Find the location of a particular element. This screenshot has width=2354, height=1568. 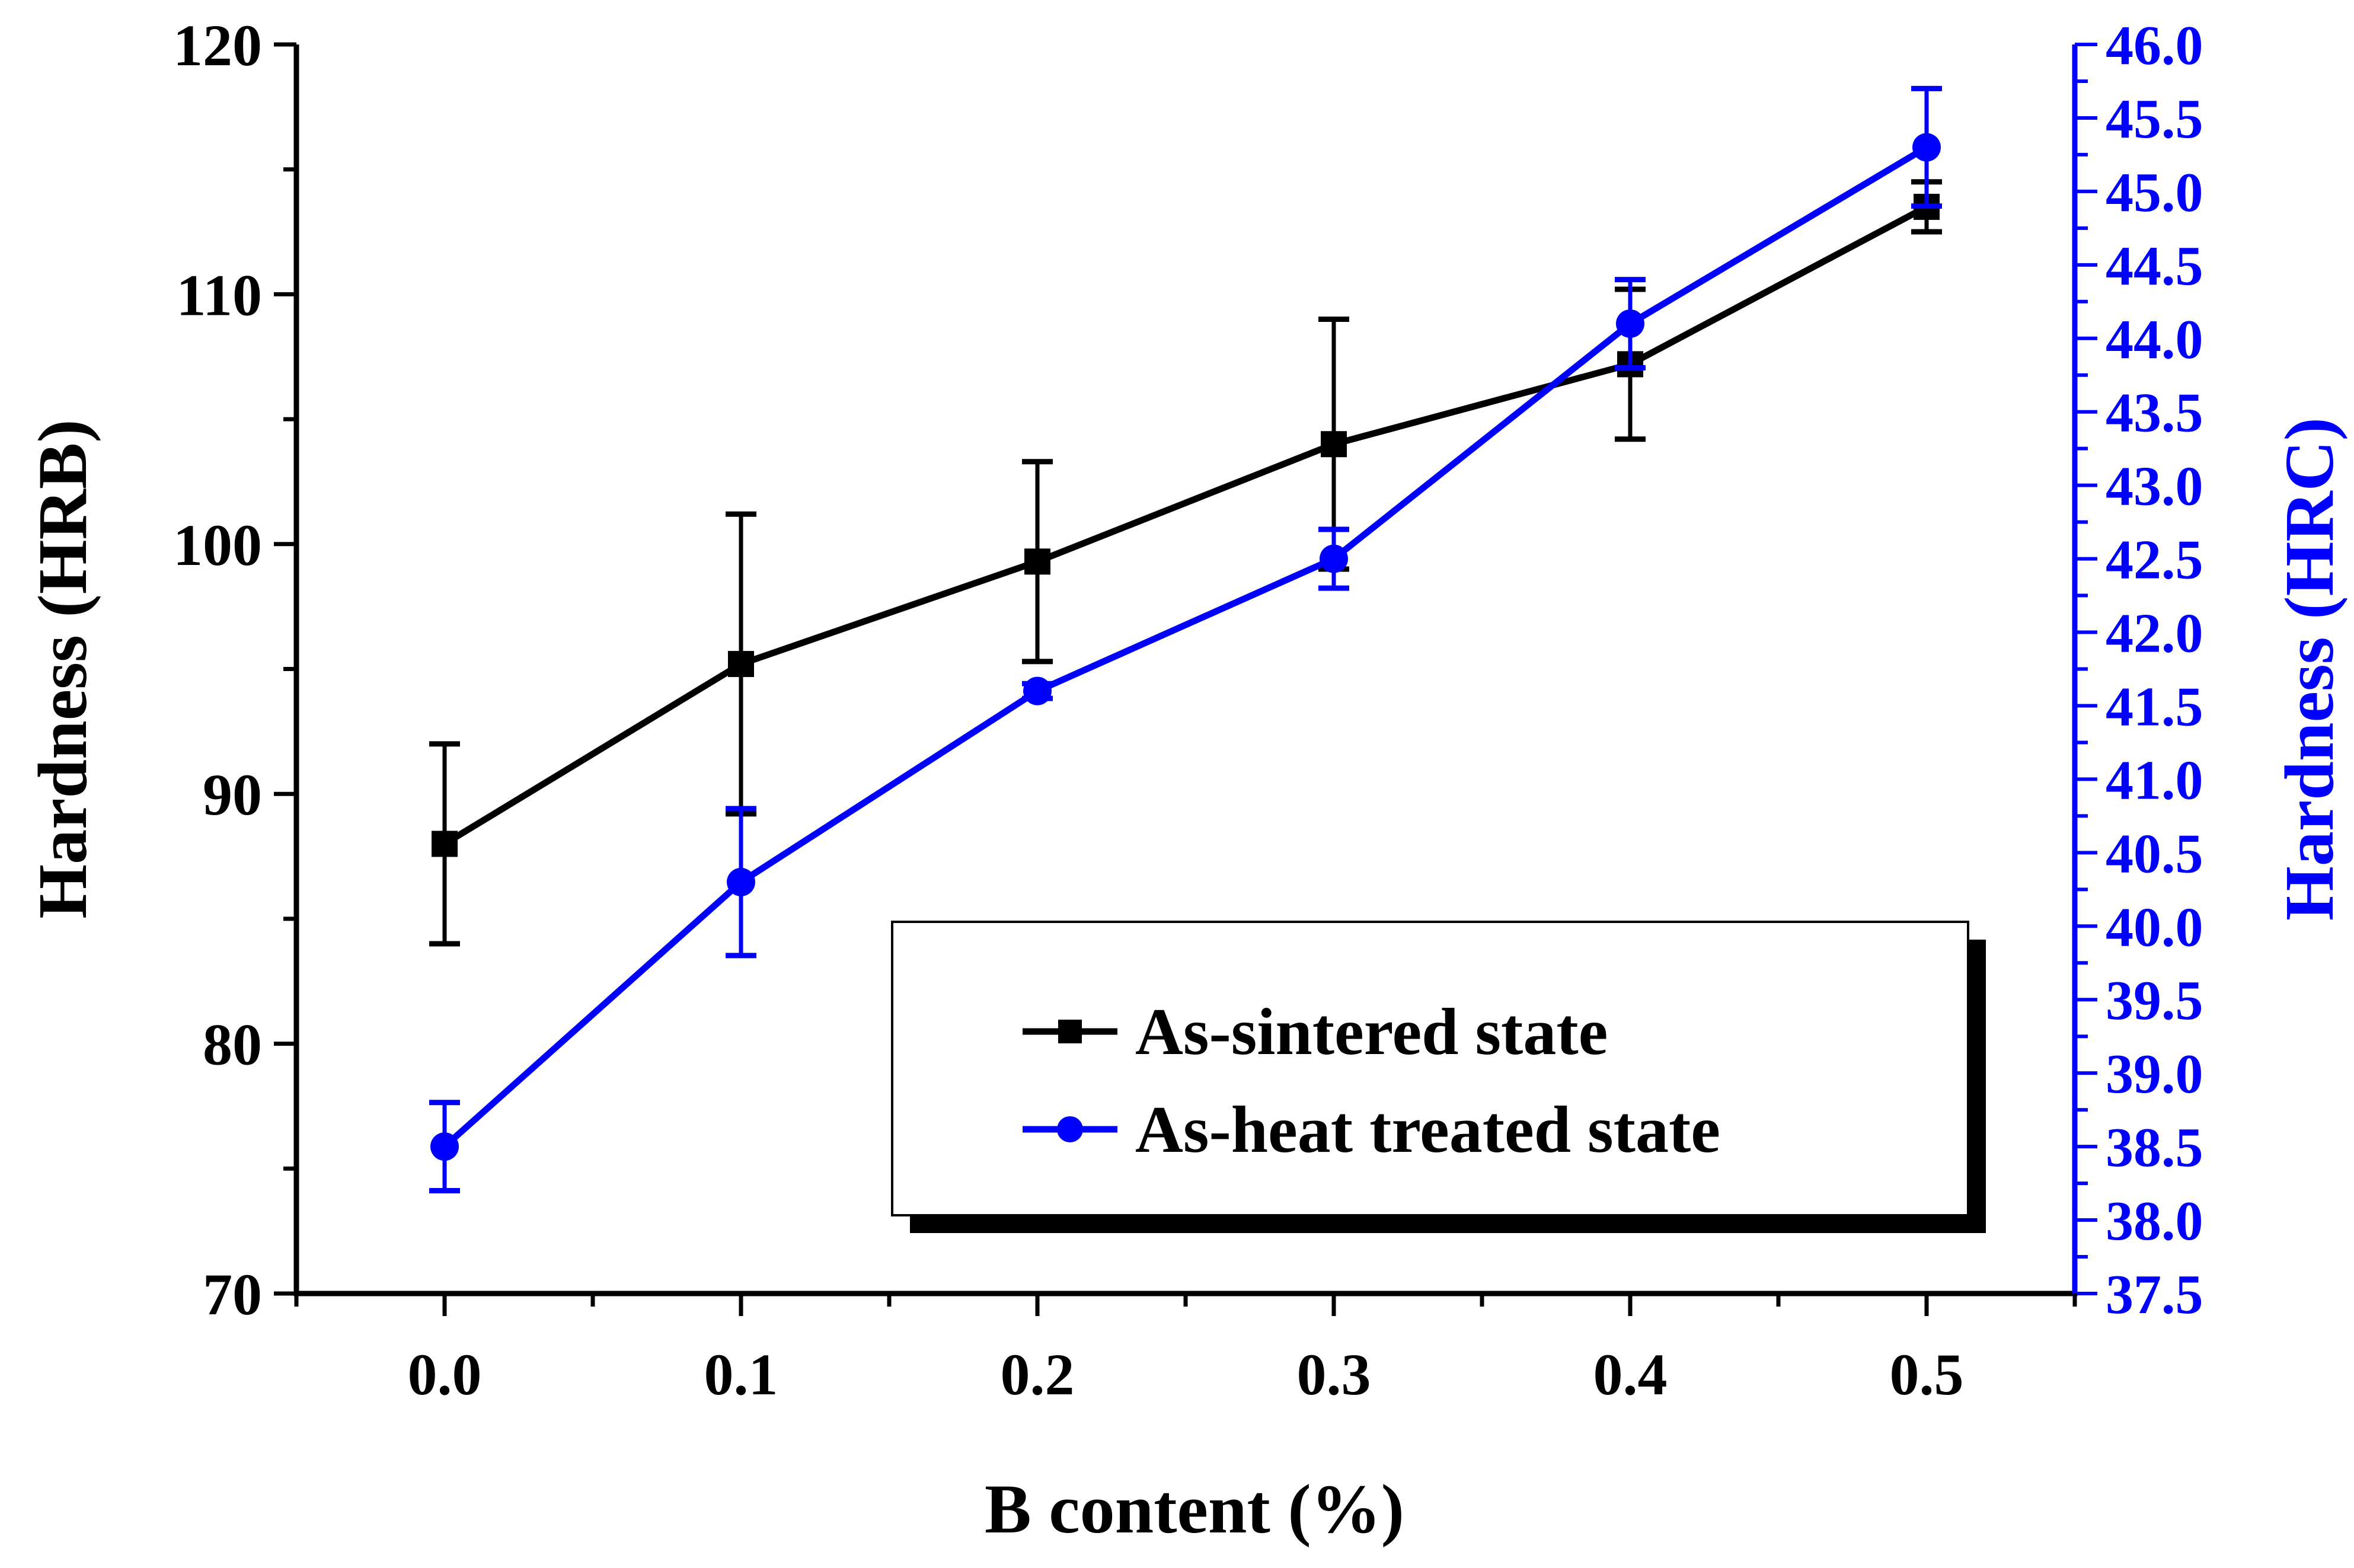

legend-marker-square is located at coordinates (1070, 1031).